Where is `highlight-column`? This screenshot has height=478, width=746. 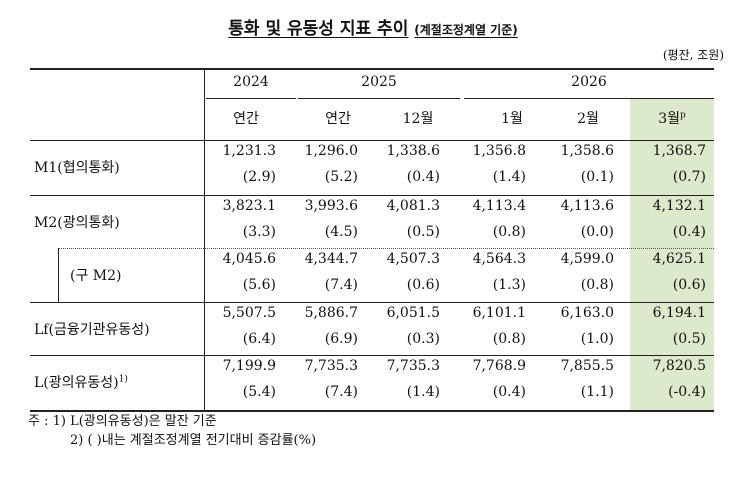
highlight-column is located at coordinates (672, 255).